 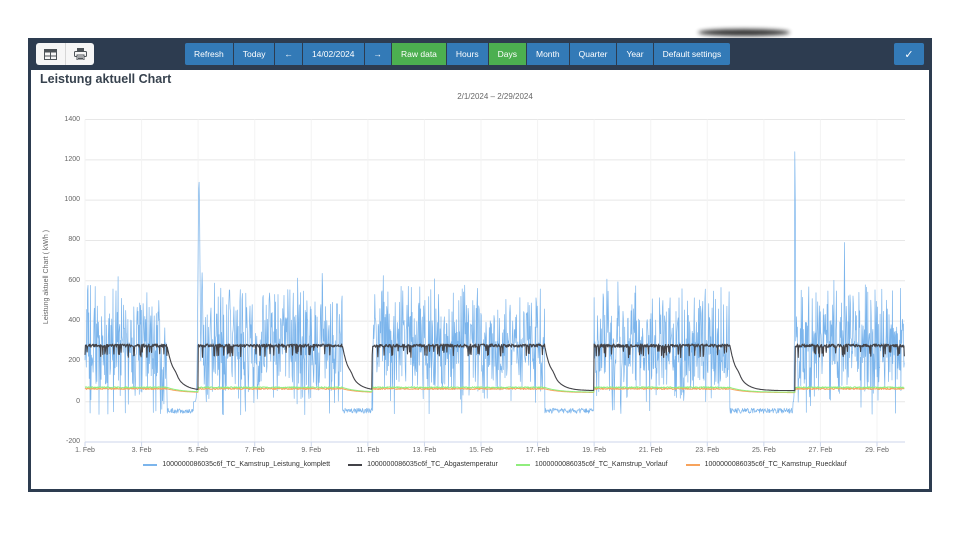 I want to click on toolbar-button-year: Year, so click(x=635, y=54).